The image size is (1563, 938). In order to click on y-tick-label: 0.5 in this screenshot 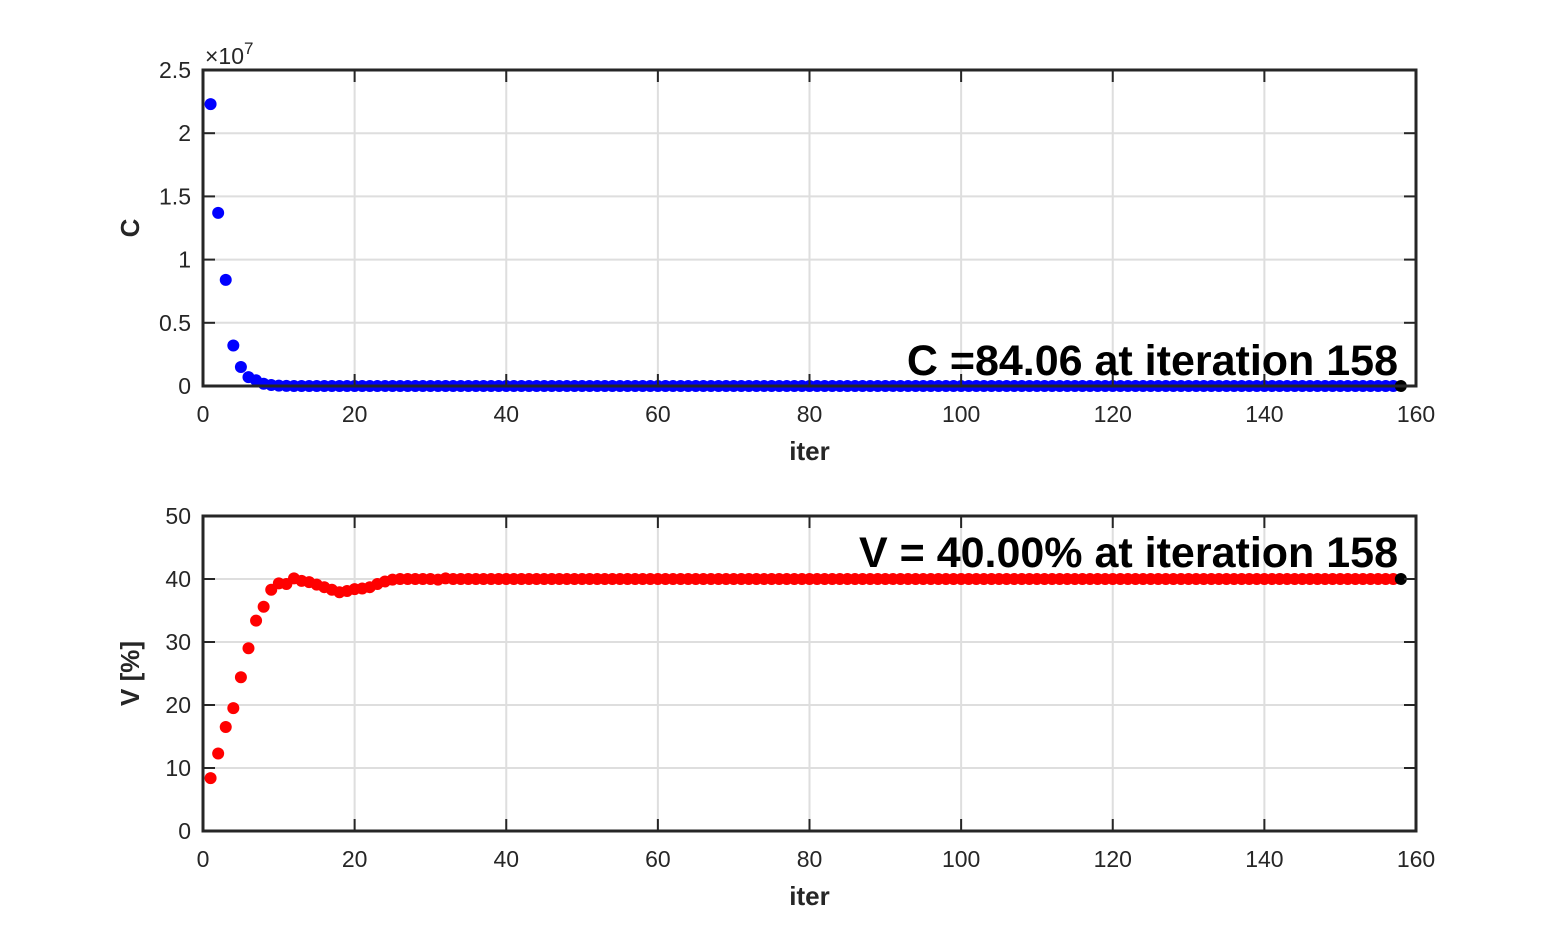, I will do `click(175, 323)`.